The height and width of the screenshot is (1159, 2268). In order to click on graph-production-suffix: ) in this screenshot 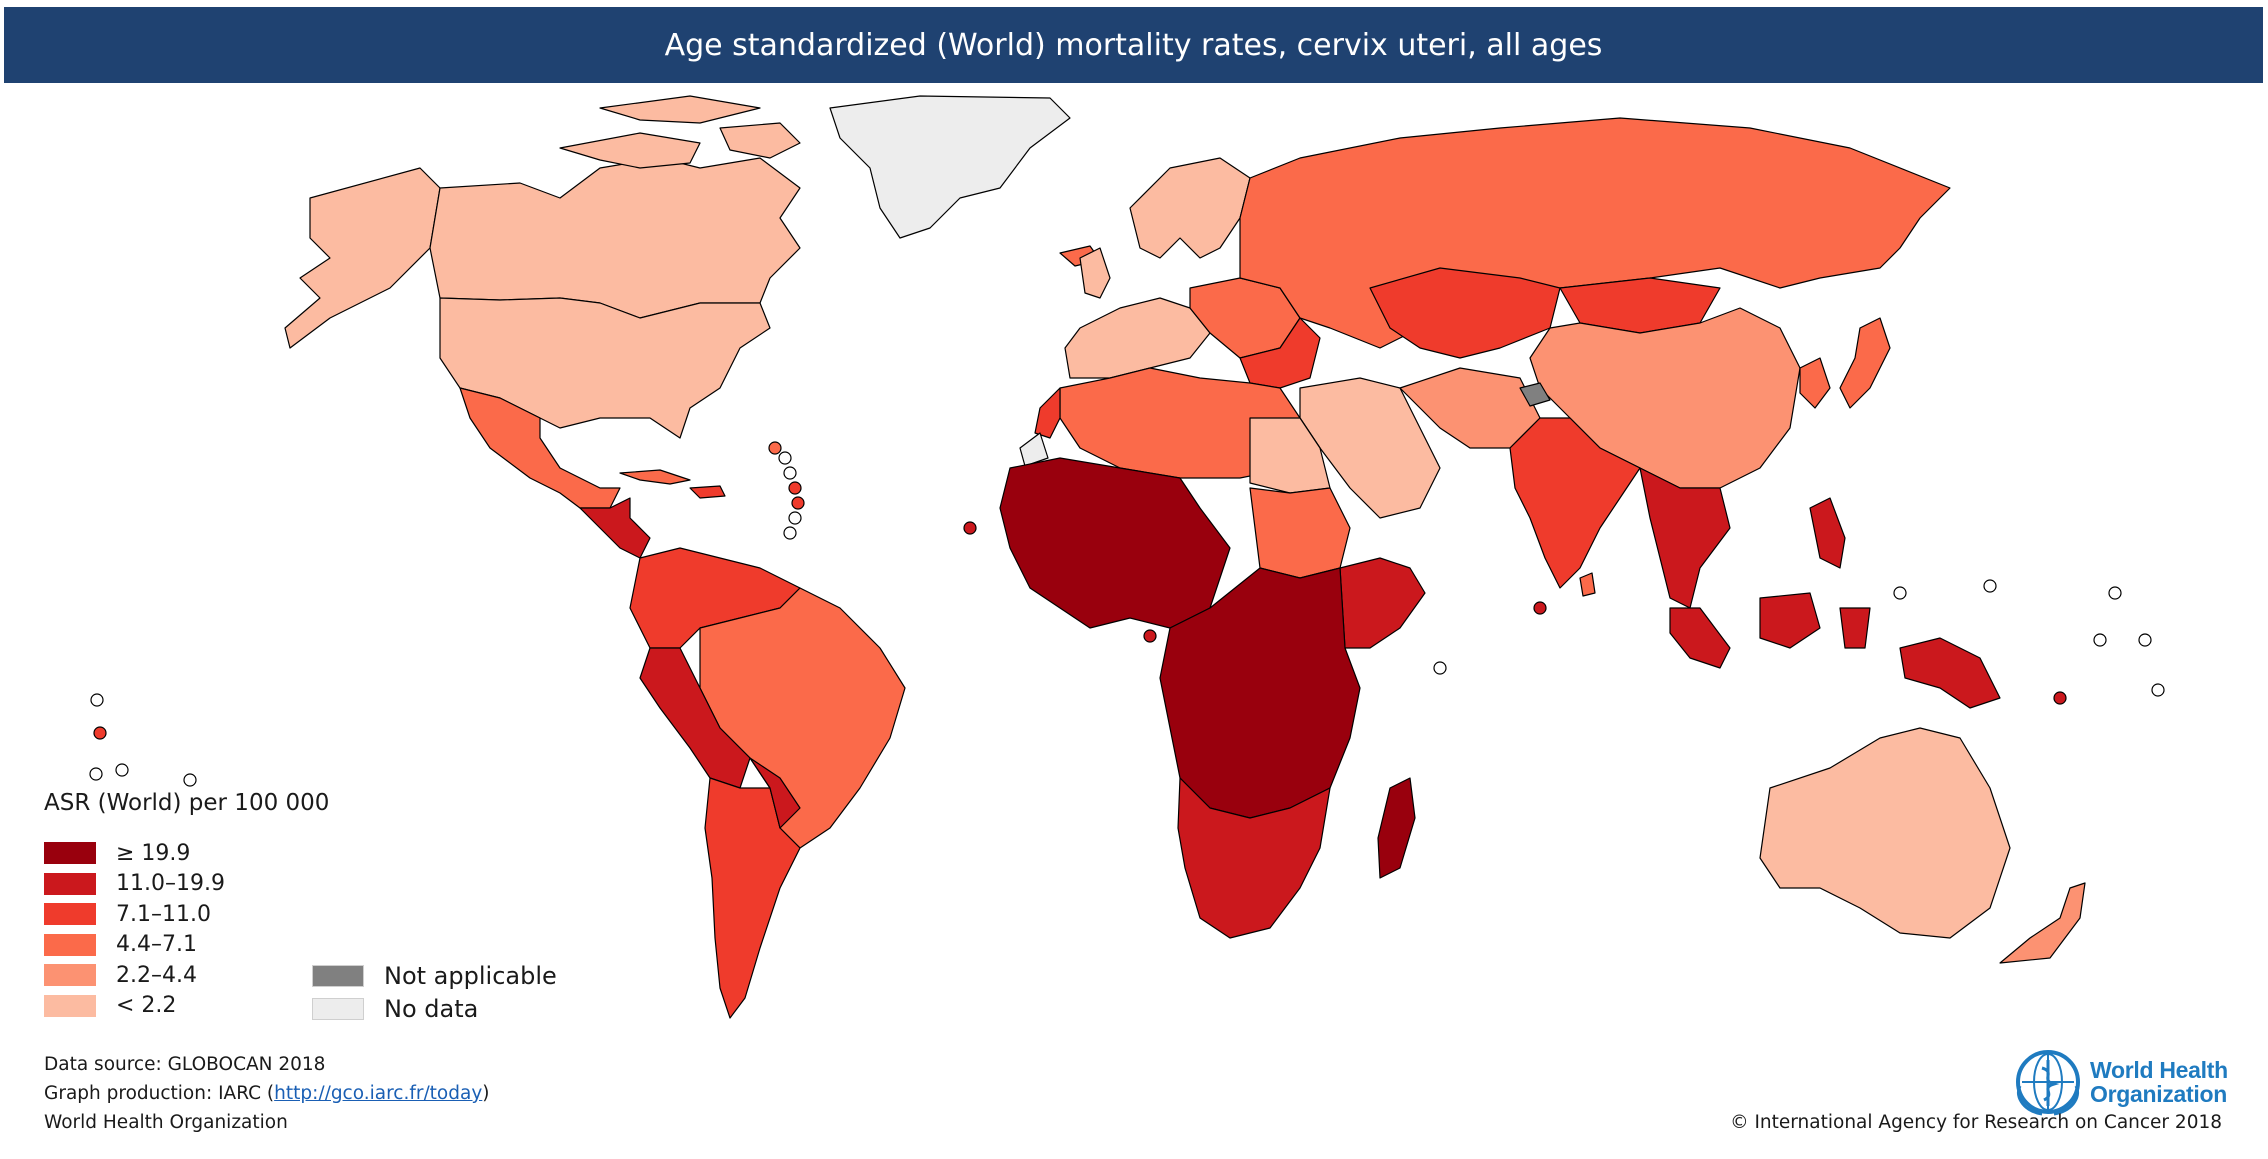, I will do `click(486, 1093)`.